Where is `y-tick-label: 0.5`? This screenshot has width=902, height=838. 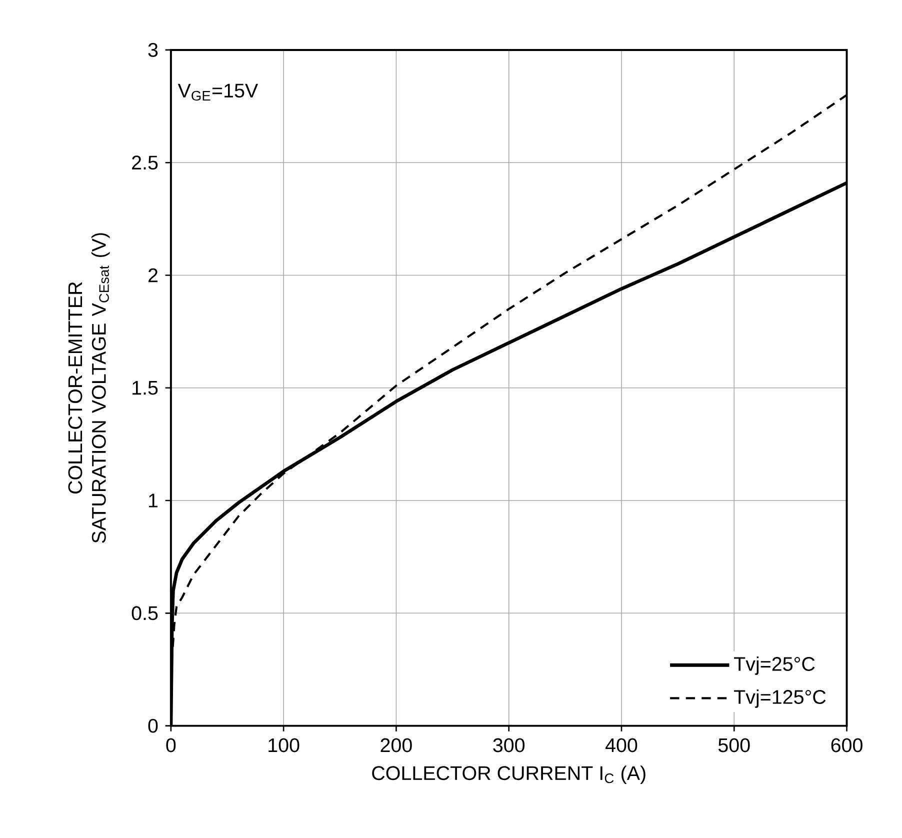
y-tick-label: 0.5 is located at coordinates (145, 613).